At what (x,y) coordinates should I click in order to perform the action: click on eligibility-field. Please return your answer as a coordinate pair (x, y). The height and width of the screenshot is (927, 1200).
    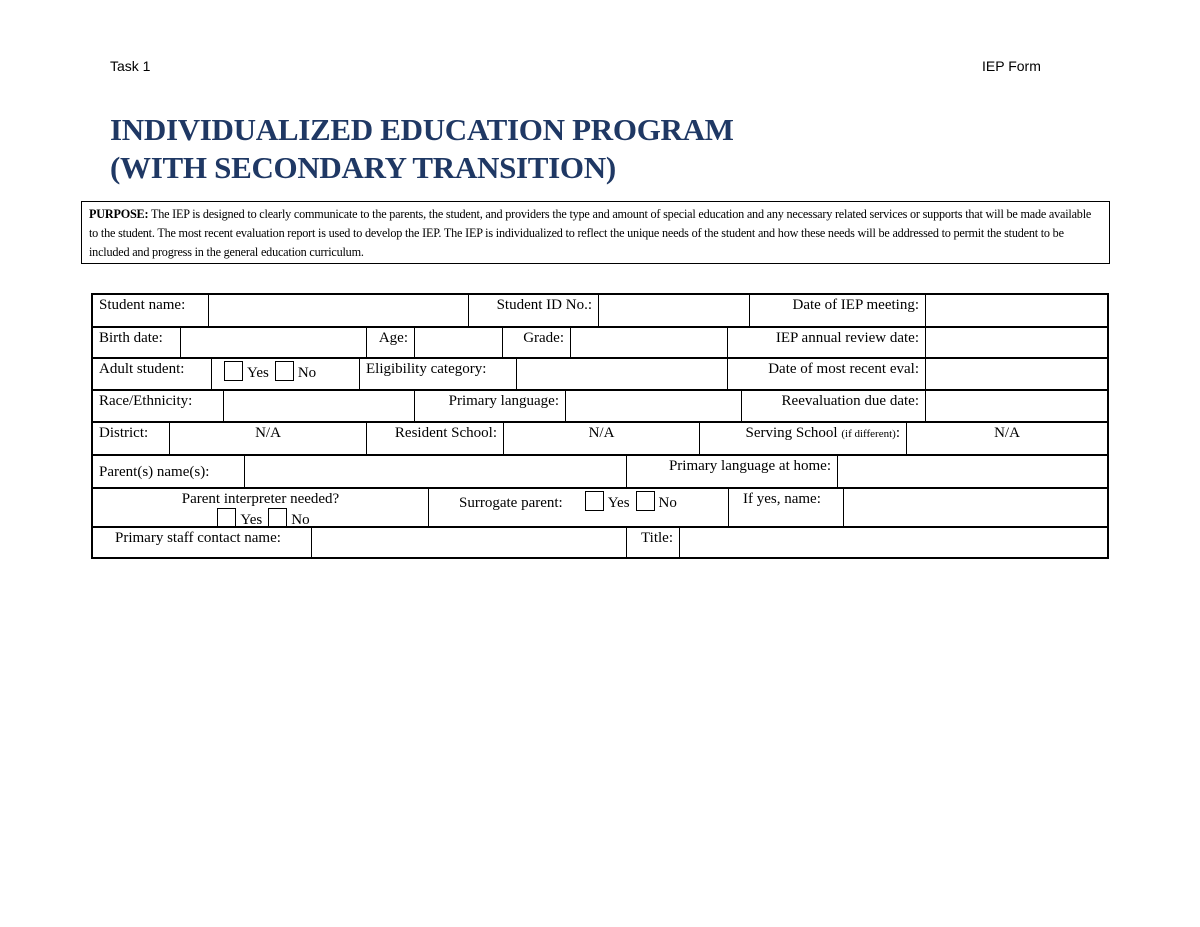
    Looking at the image, I should click on (622, 374).